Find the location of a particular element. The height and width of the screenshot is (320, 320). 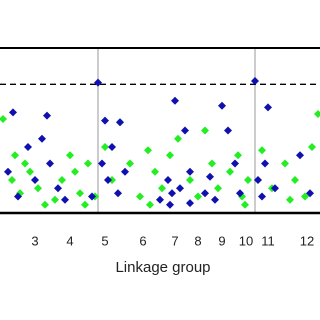

x-tick-label: 10 is located at coordinates (246, 240).